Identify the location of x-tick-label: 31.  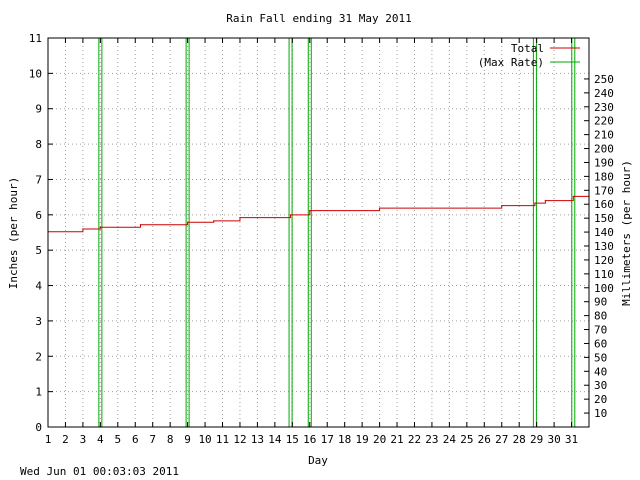
(571, 439).